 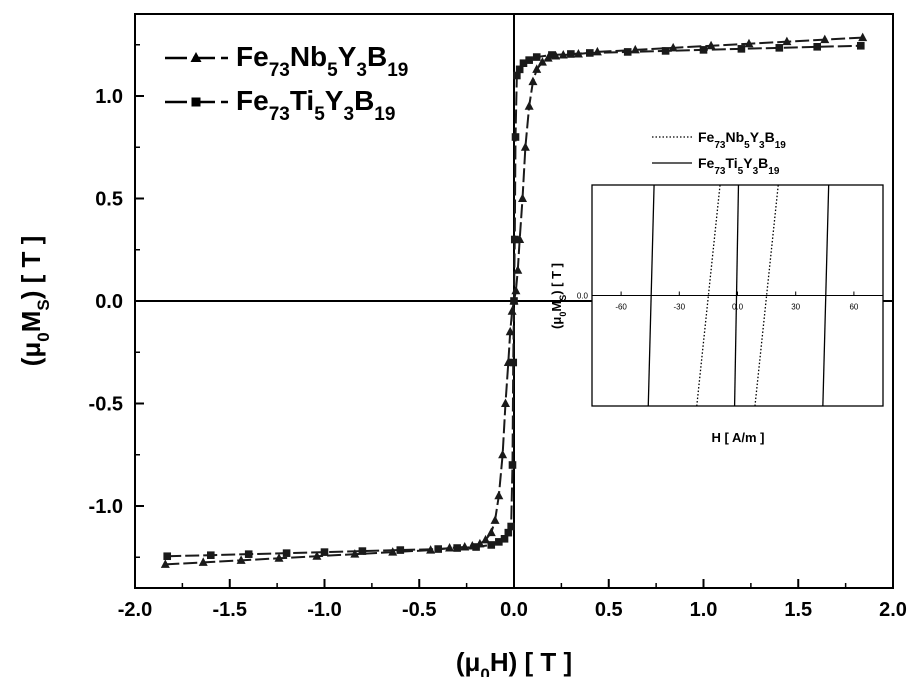 I want to click on inset-y-tick-label: 0.0, so click(x=583, y=296).